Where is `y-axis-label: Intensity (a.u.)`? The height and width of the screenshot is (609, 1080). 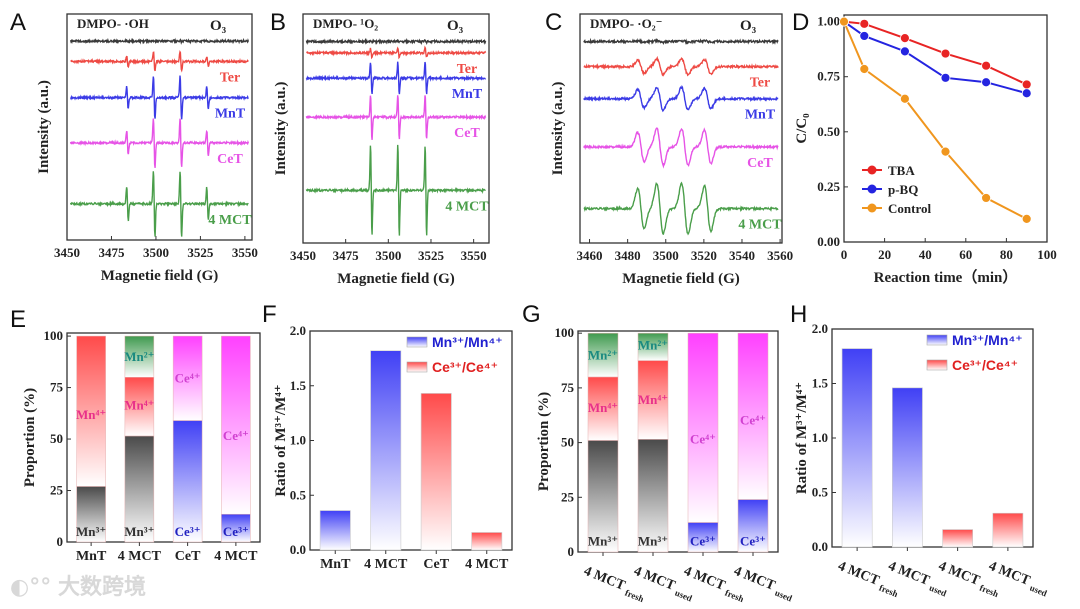 y-axis-label: Intensity (a.u.) is located at coordinates (44, 127).